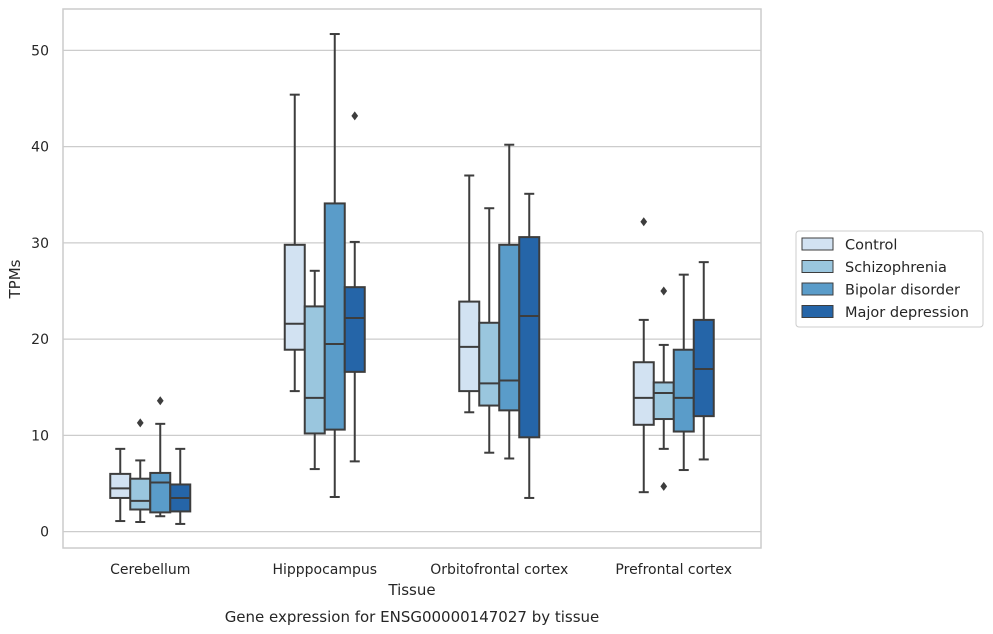 The image size is (993, 634). What do you see at coordinates (896, 268) in the screenshot?
I see `legend-label: Schizophrenia` at bounding box center [896, 268].